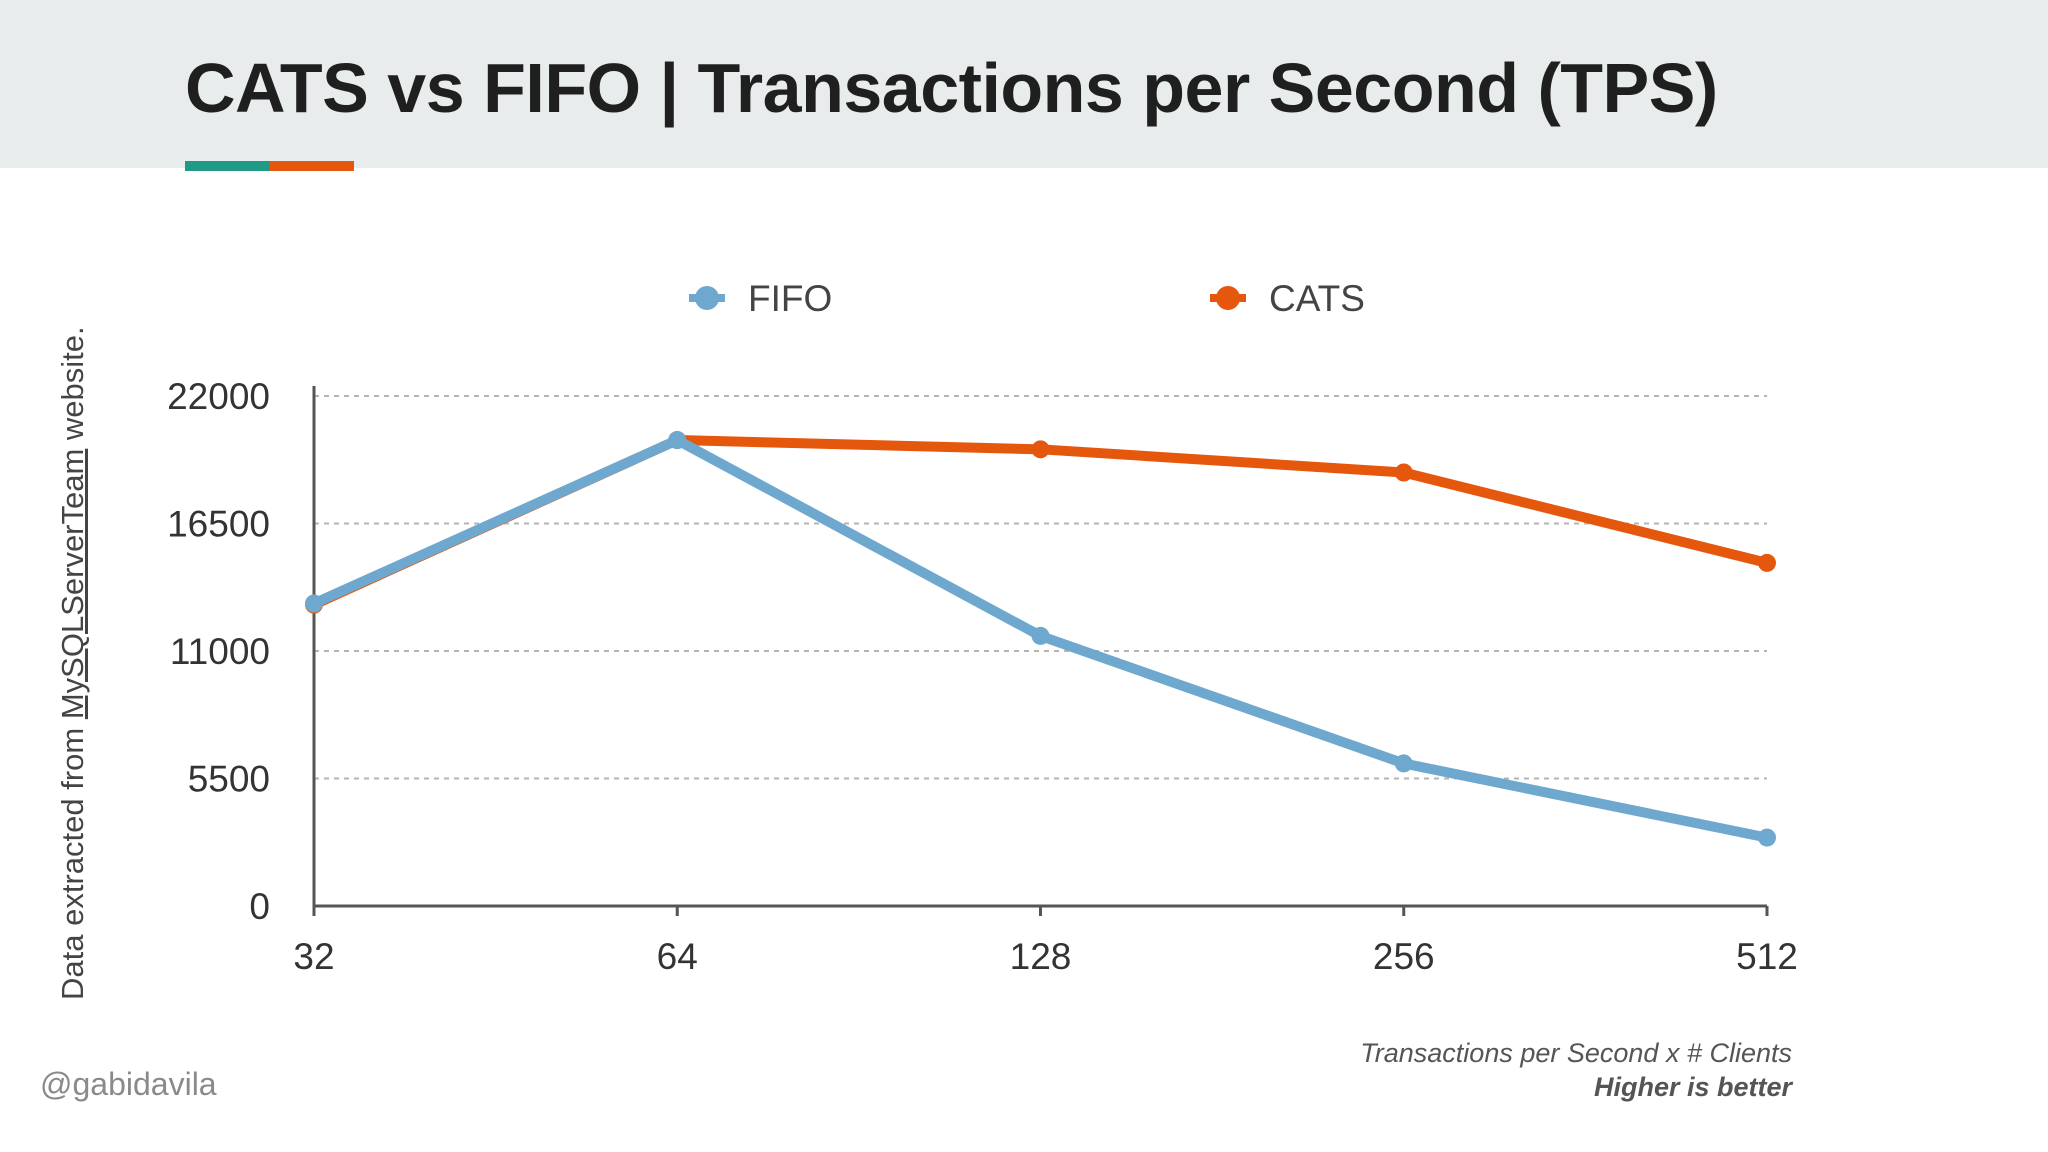  What do you see at coordinates (790, 298) in the screenshot?
I see `legend-label: FIFO` at bounding box center [790, 298].